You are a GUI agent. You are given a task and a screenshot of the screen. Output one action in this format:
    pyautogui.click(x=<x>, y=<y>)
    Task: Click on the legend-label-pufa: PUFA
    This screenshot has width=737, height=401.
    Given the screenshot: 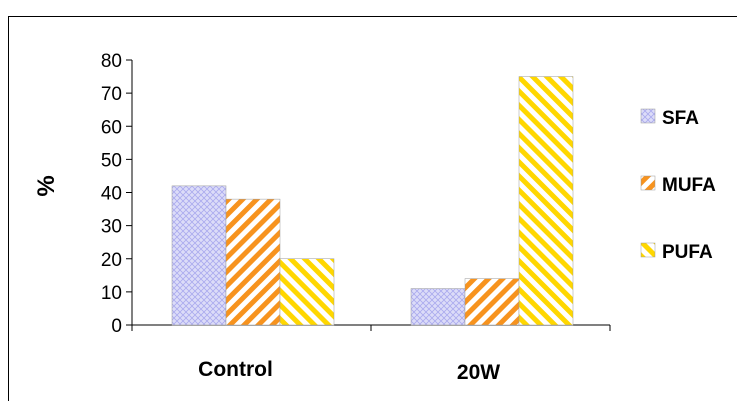 What is the action you would take?
    pyautogui.click(x=687, y=252)
    